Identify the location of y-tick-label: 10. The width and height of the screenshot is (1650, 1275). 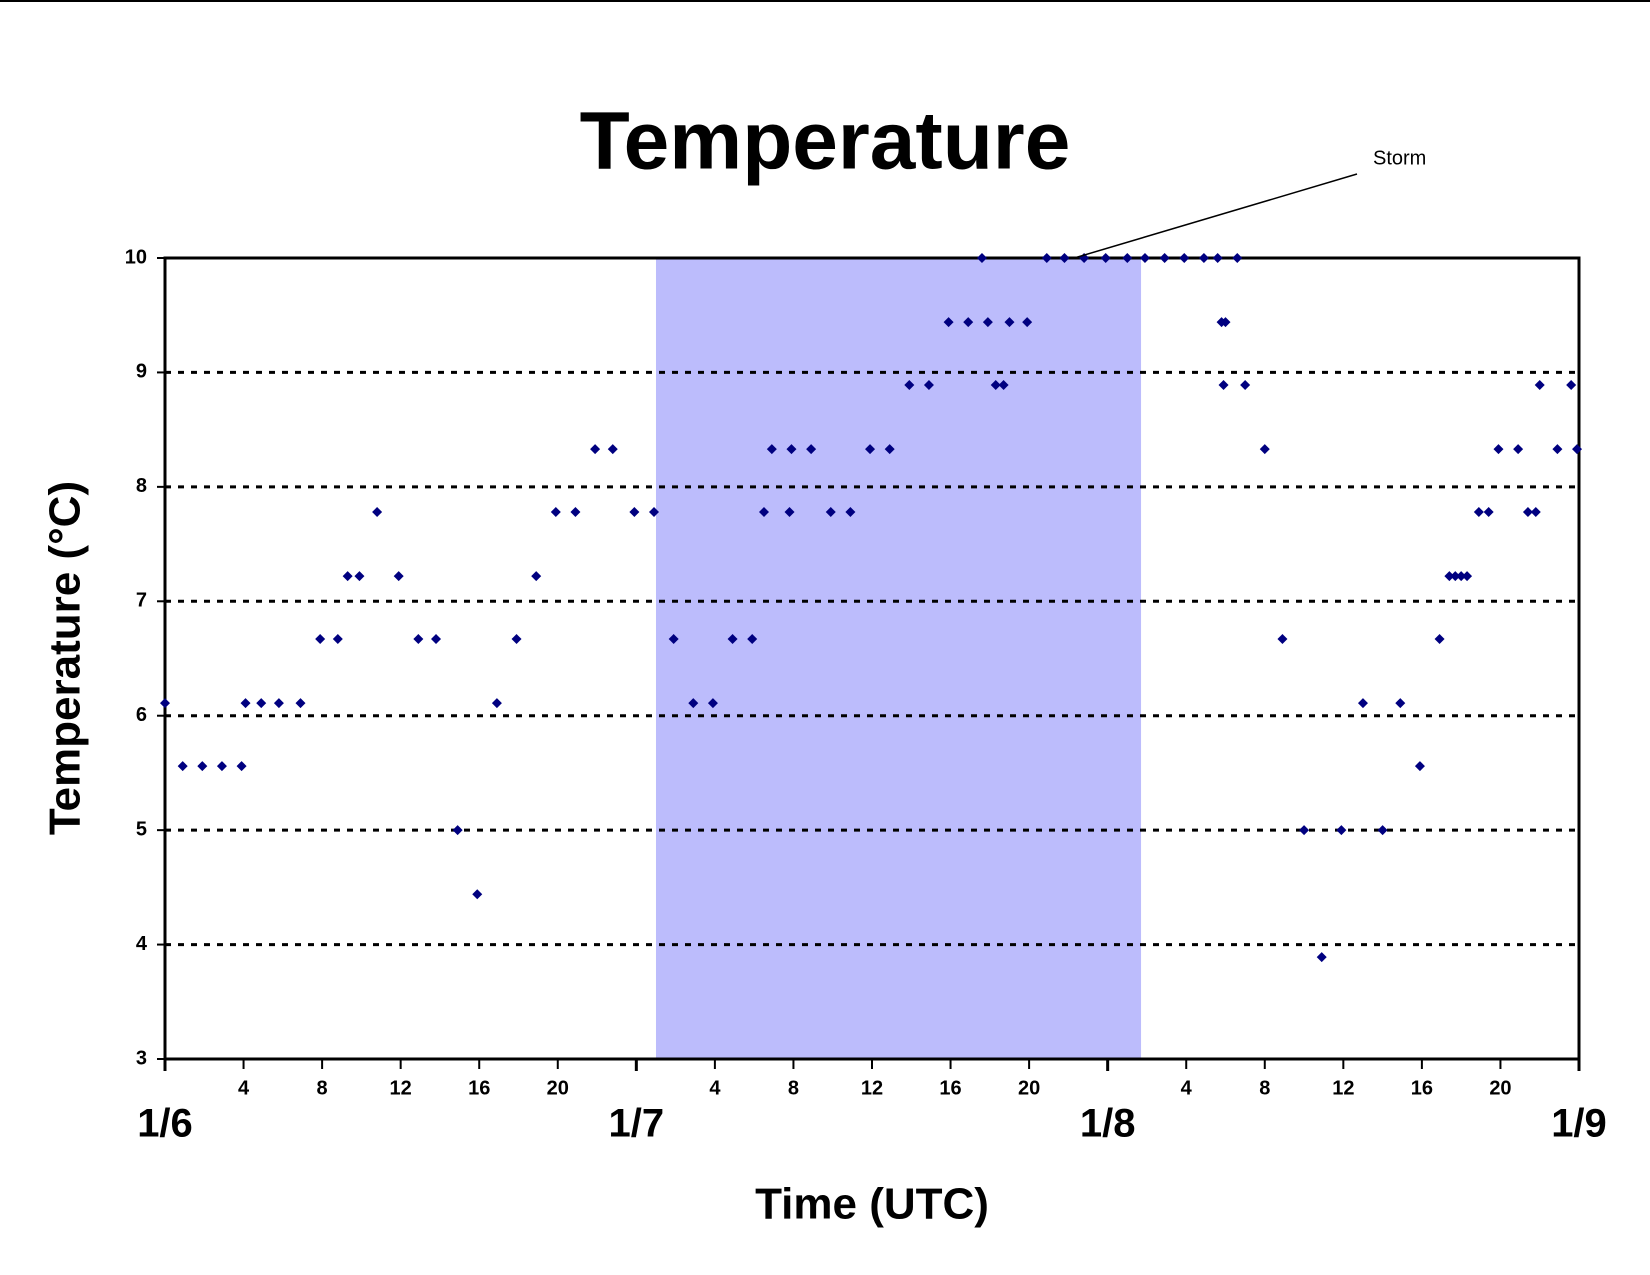
(136, 257).